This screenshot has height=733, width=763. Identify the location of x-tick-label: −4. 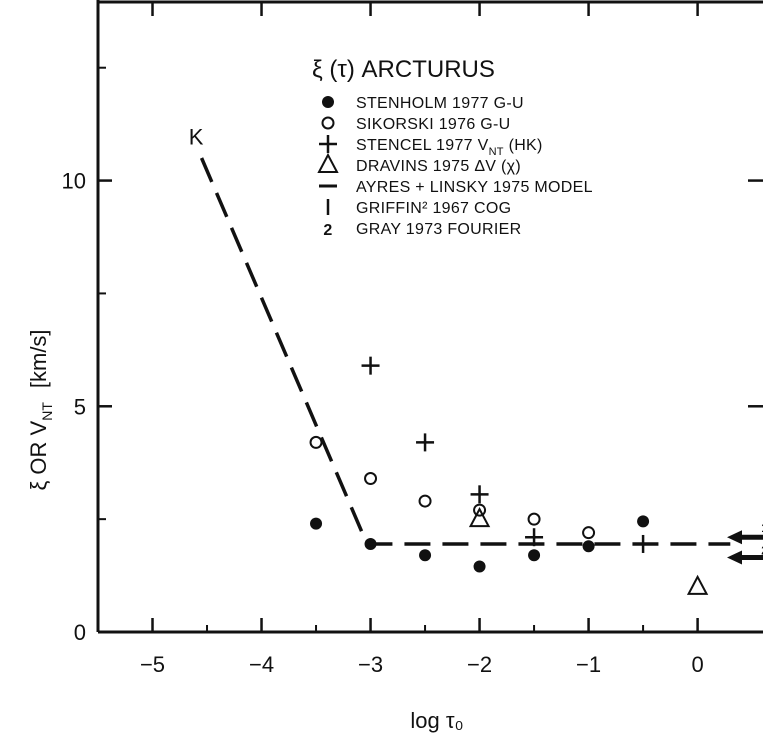
(261, 664).